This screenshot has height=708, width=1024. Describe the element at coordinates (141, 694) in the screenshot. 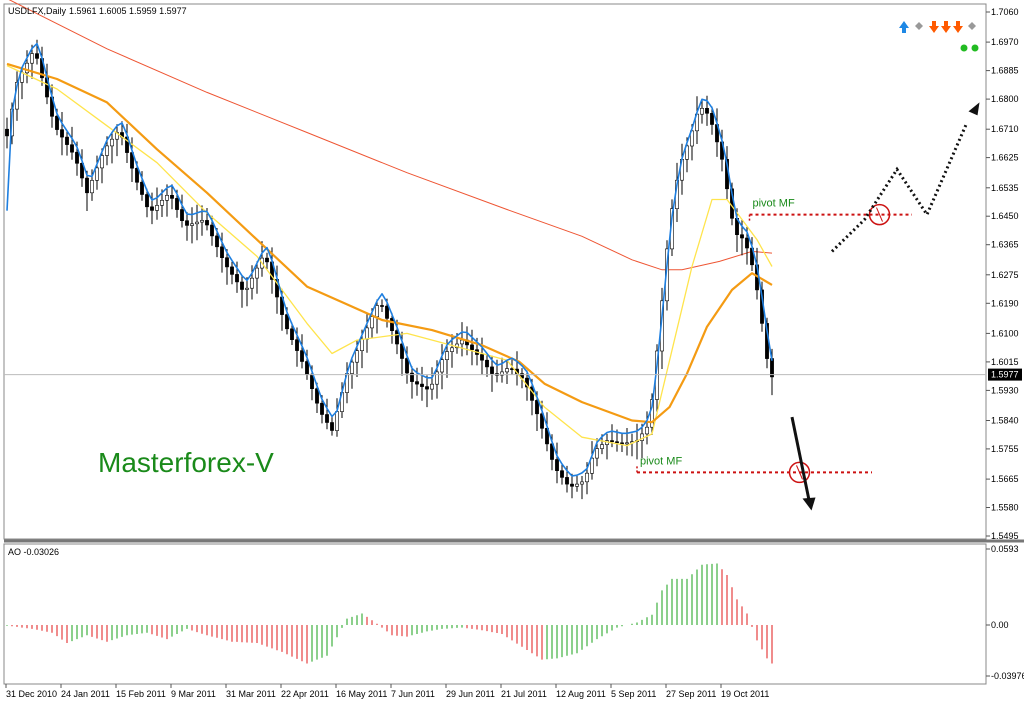

I see `date-tick-label: 15 Feb 2011` at that location.